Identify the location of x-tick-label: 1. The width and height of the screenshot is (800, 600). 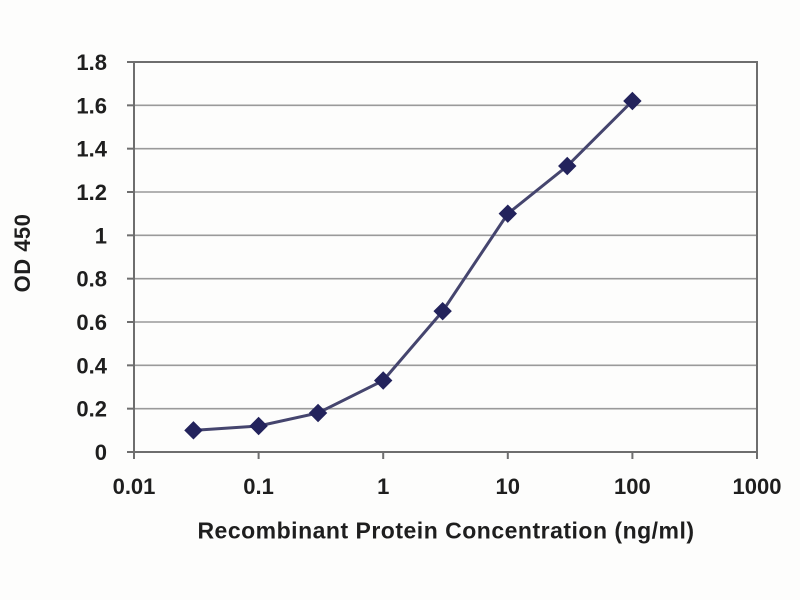
(383, 486).